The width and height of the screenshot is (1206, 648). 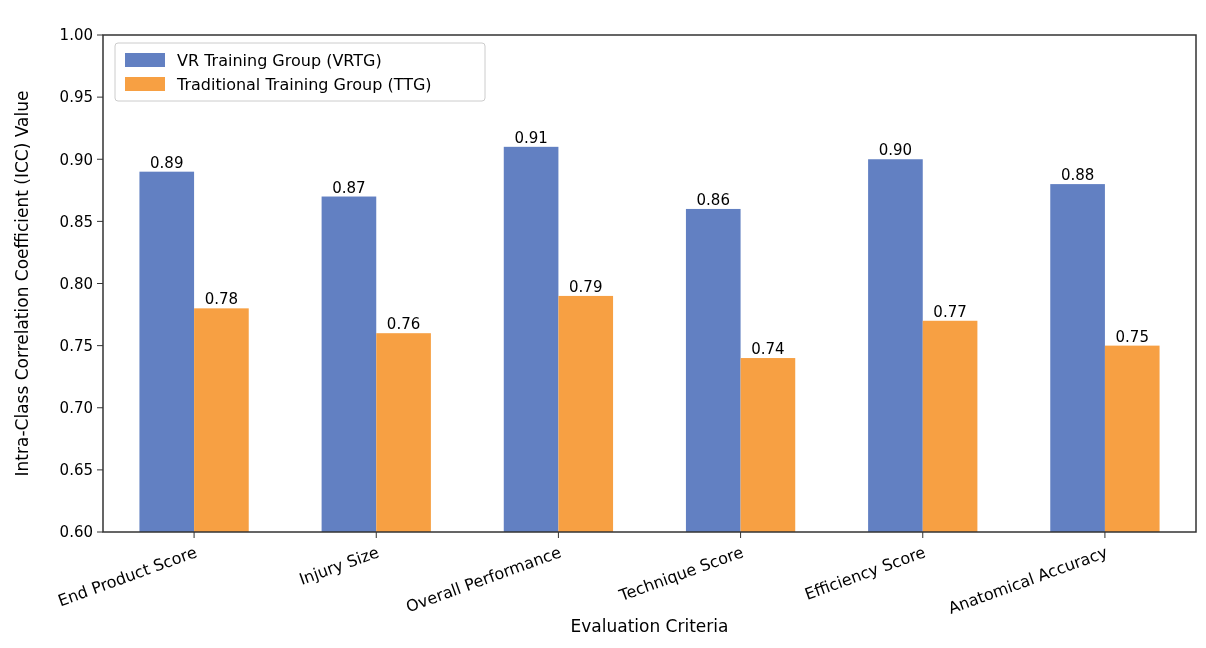 What do you see at coordinates (221, 299) in the screenshot?
I see `data-label: 0.78` at bounding box center [221, 299].